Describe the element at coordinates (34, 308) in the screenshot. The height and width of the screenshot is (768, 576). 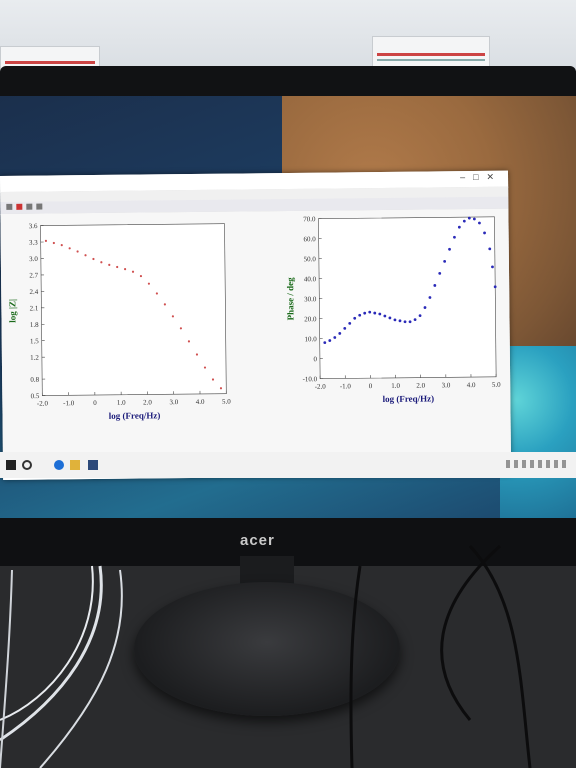
I see `y-tick-label: 2.1` at that location.